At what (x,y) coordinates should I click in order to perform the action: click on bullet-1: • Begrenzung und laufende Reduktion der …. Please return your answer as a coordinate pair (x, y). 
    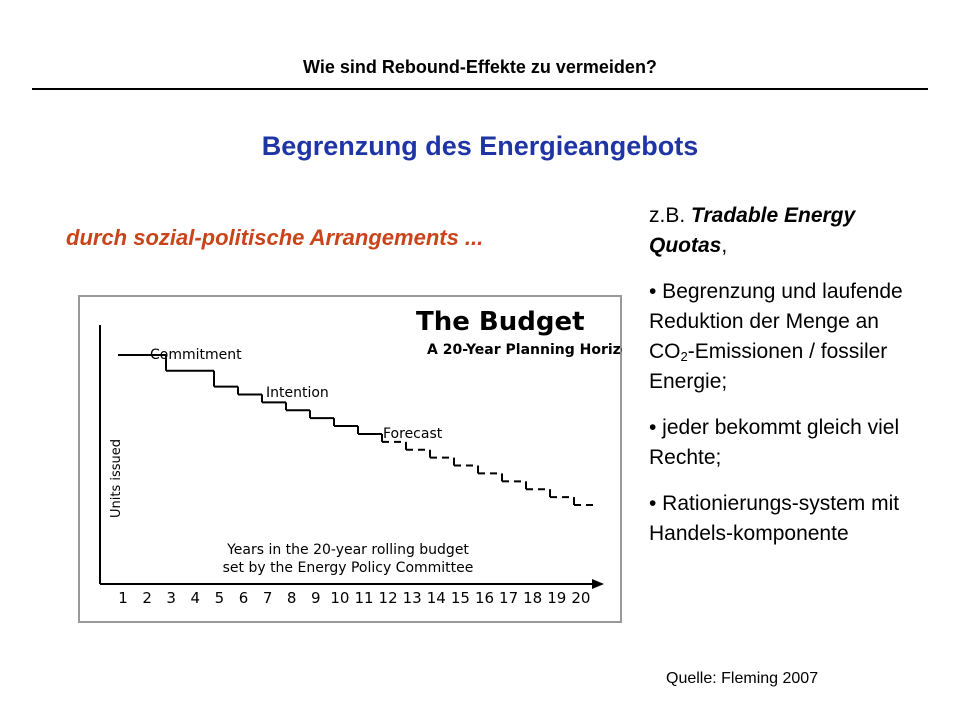
    Looking at the image, I should click on (784, 337).